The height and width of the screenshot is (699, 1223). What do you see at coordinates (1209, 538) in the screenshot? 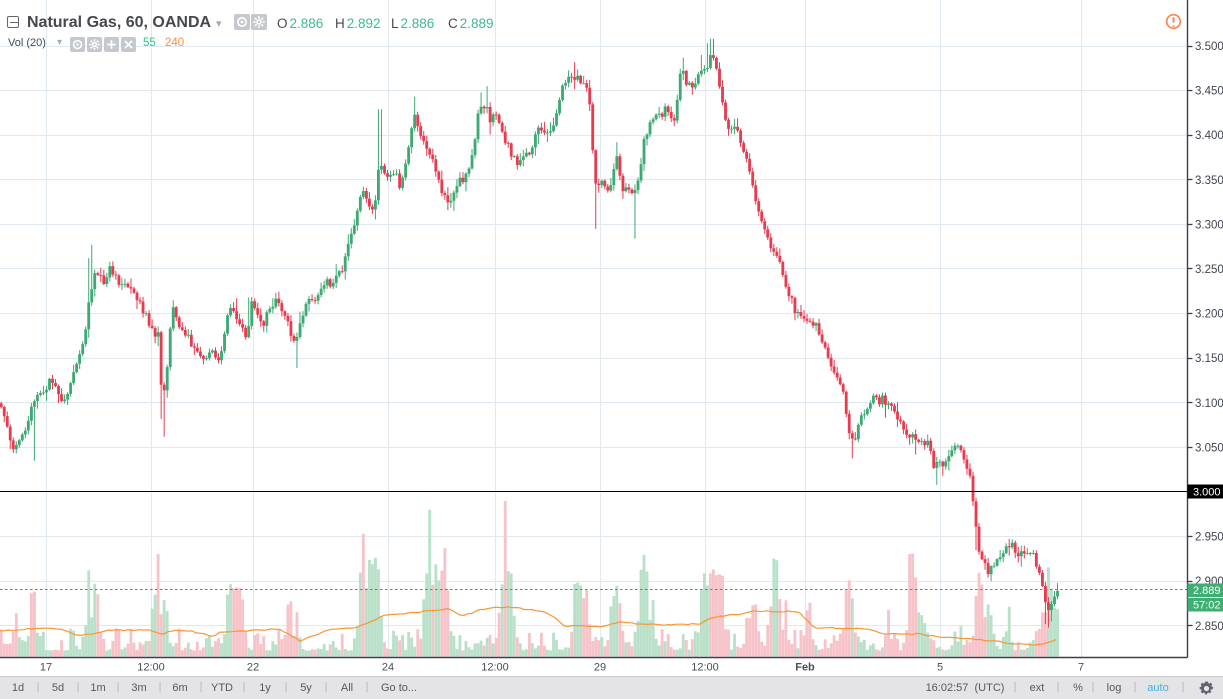
I see `svg-text: 2.950` at bounding box center [1209, 538].